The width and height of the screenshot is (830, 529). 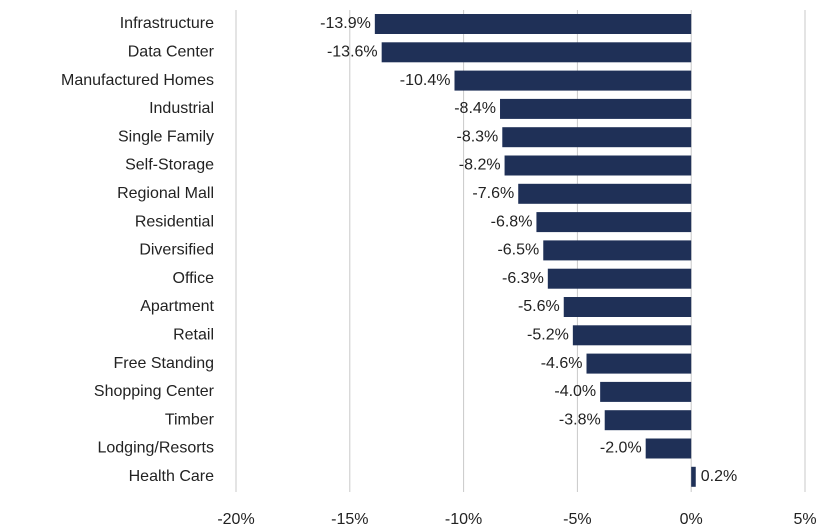 What do you see at coordinates (804, 519) in the screenshot?
I see `x-tick-label: 5%` at bounding box center [804, 519].